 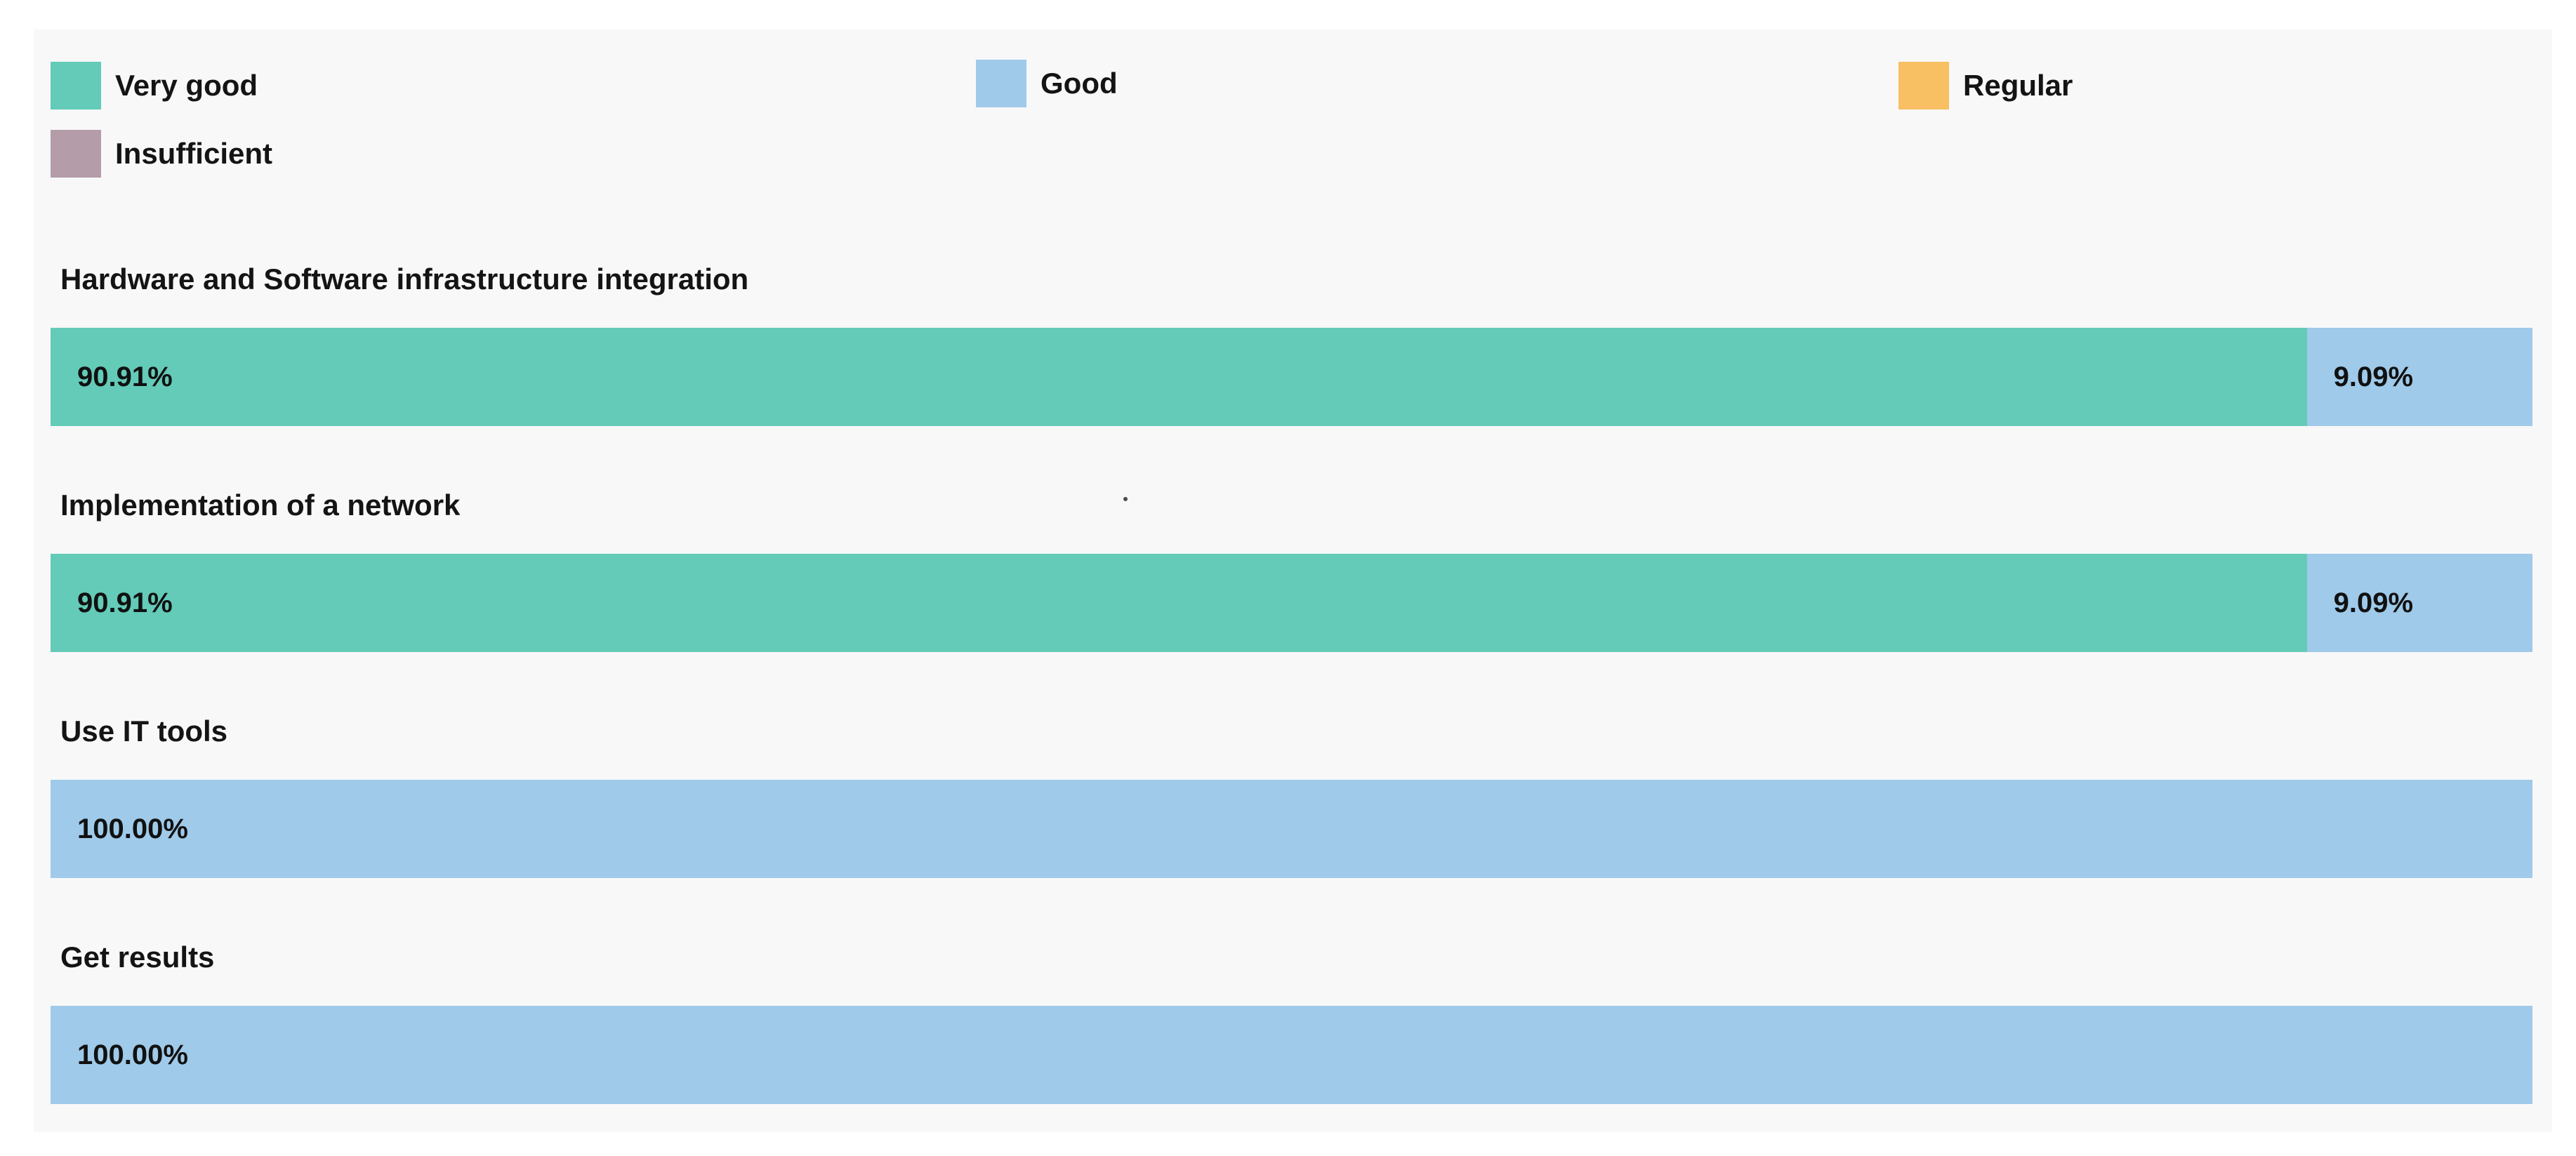 What do you see at coordinates (1125, 499) in the screenshot?
I see `stray-dot-artifact` at bounding box center [1125, 499].